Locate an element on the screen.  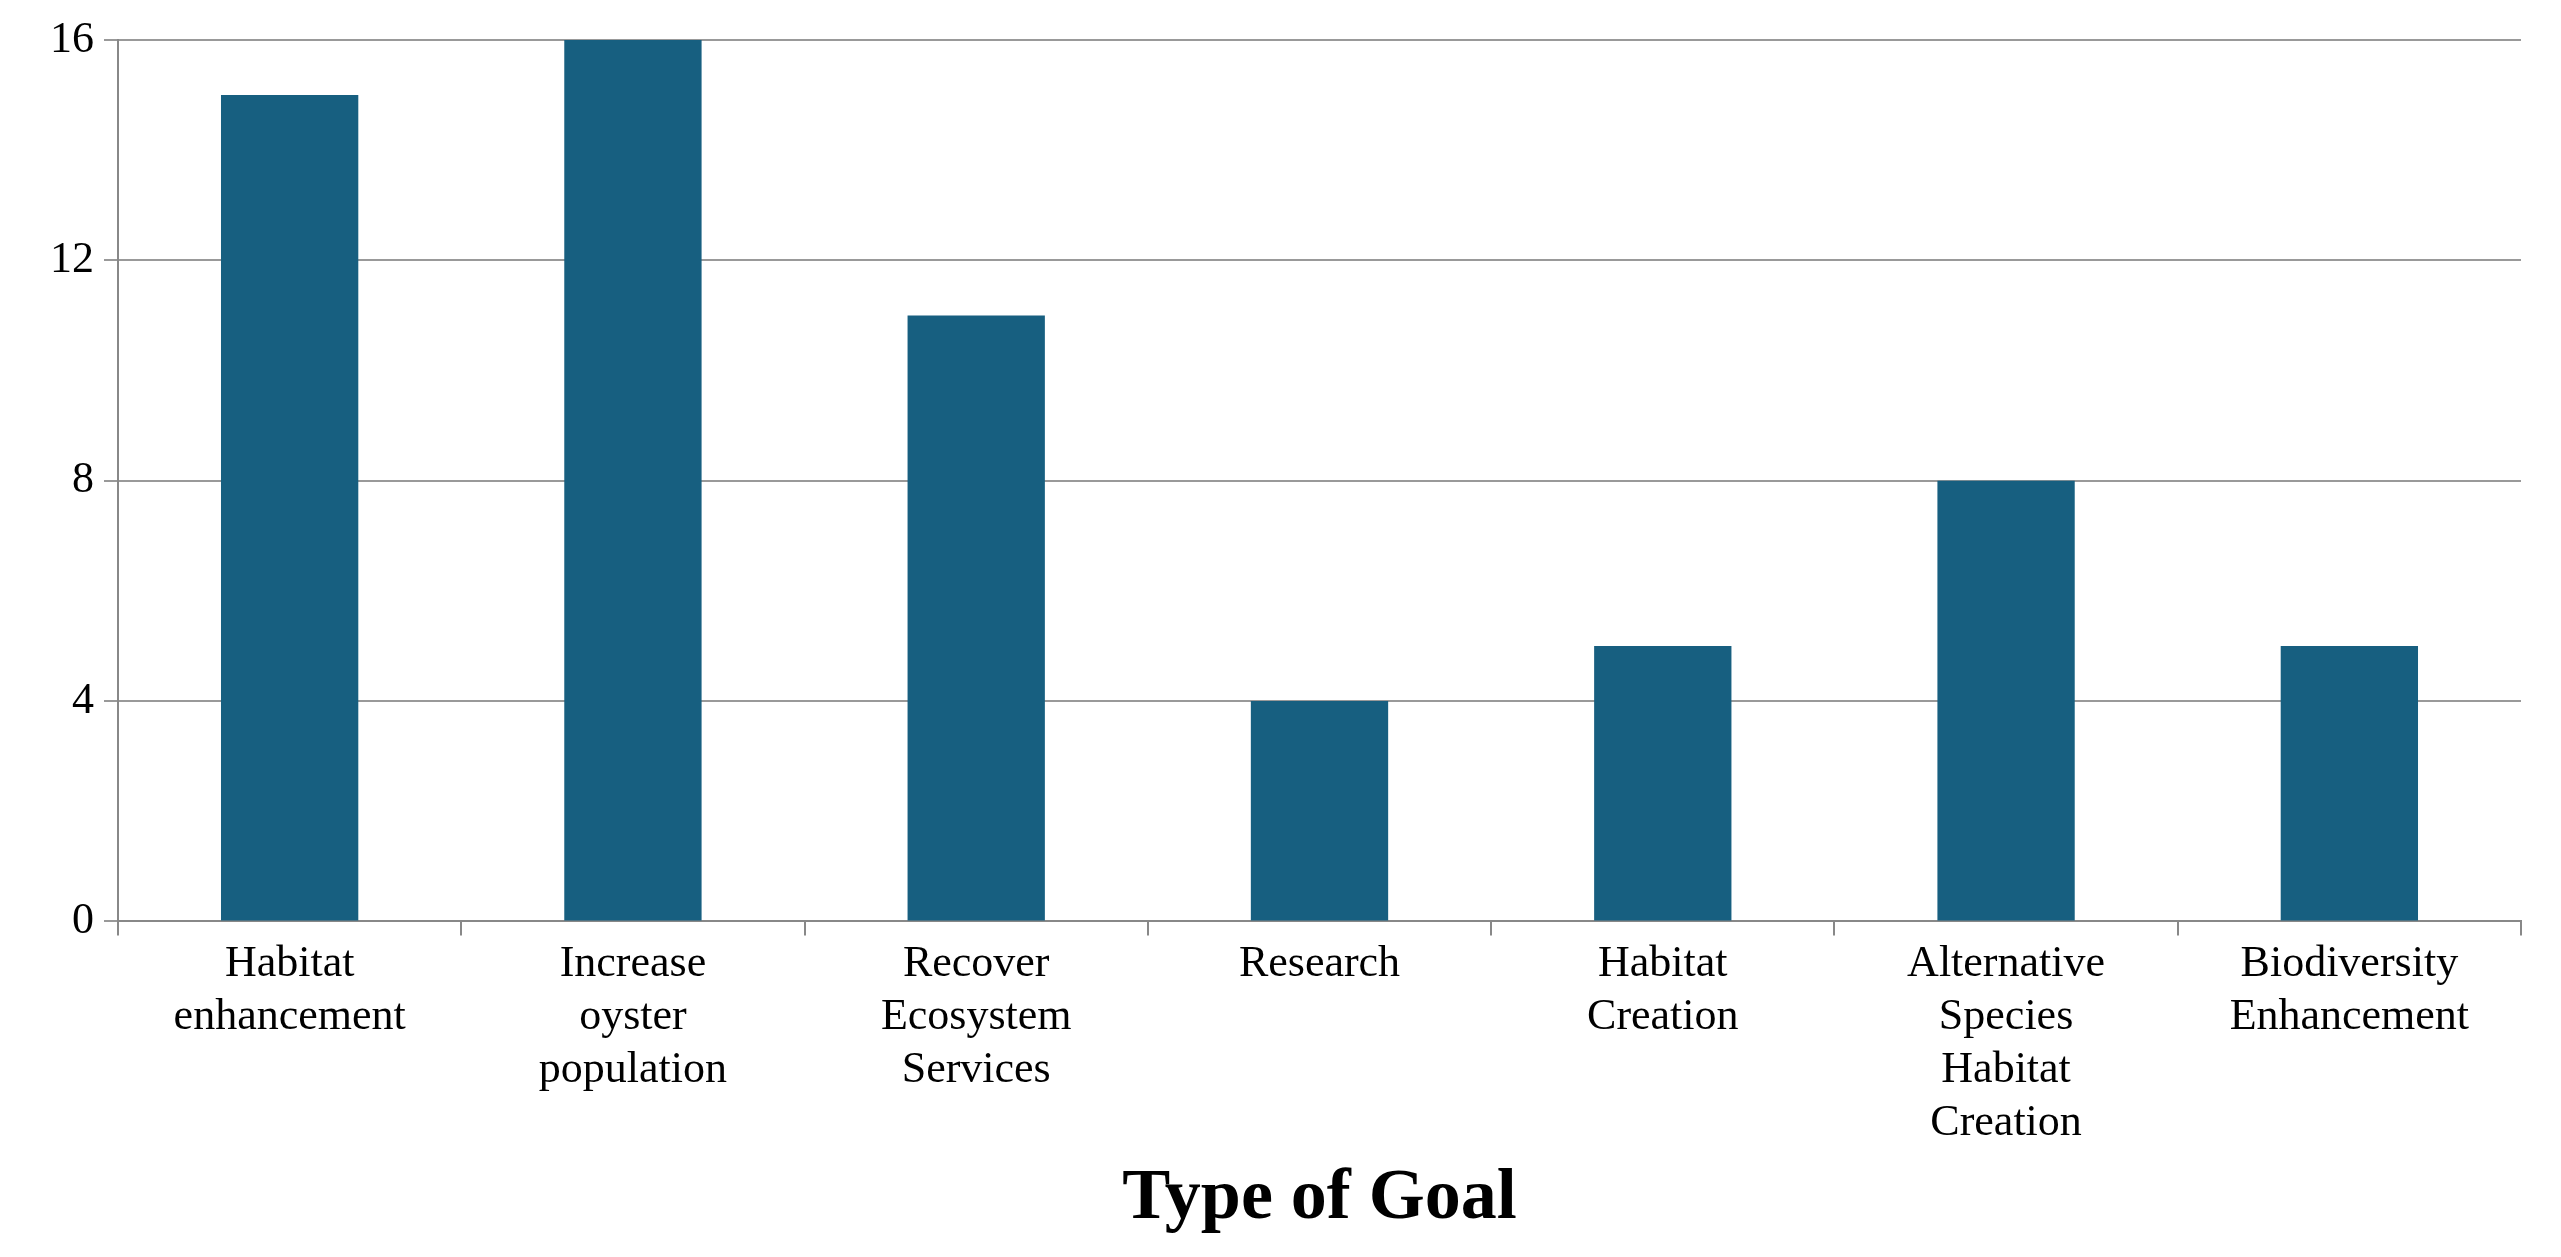
y-tick-label: 16 is located at coordinates (72, 37).